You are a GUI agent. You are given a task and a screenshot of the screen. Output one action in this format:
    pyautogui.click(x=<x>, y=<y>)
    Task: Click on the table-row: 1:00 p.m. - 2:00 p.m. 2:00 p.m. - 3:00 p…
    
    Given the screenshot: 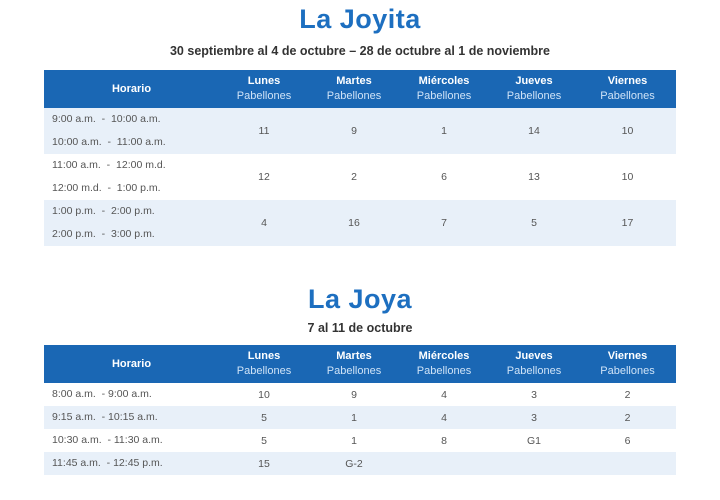 What is the action you would take?
    pyautogui.click(x=360, y=223)
    